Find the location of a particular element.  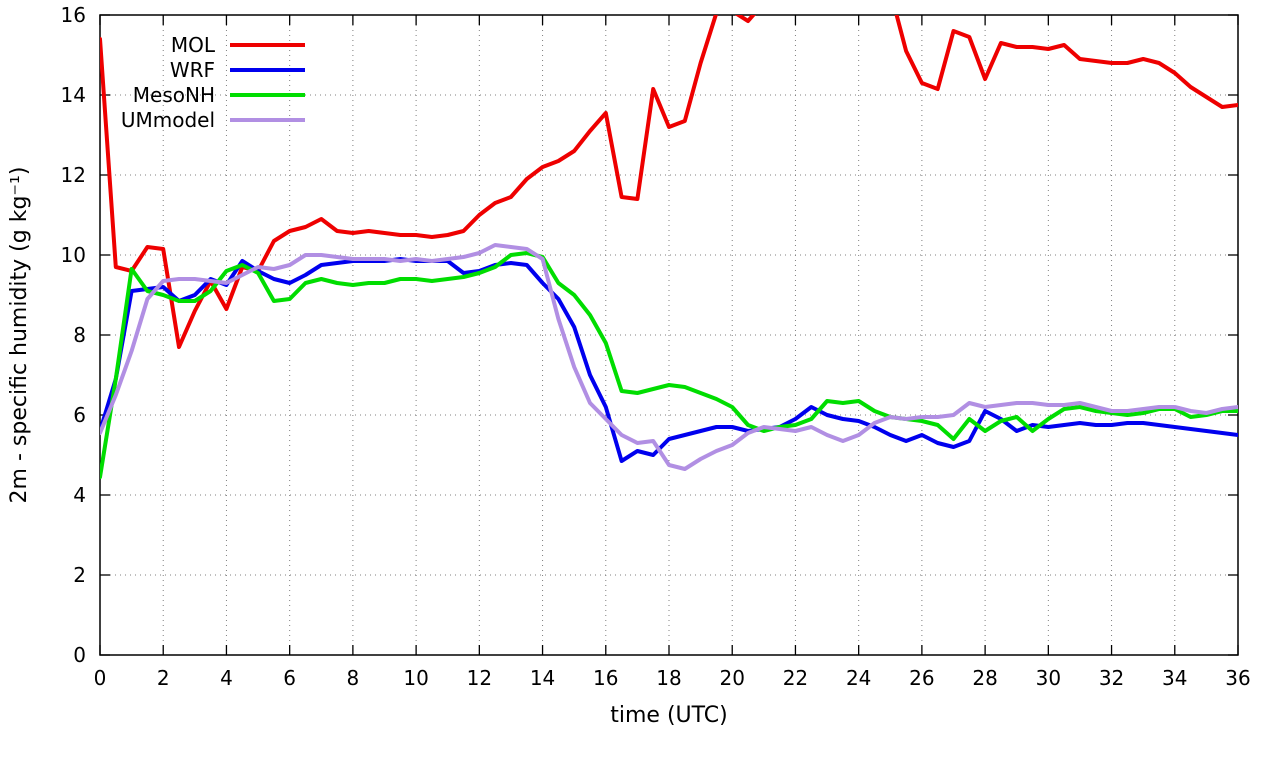

x-axis-label: time (UTC) is located at coordinates (668, 715).